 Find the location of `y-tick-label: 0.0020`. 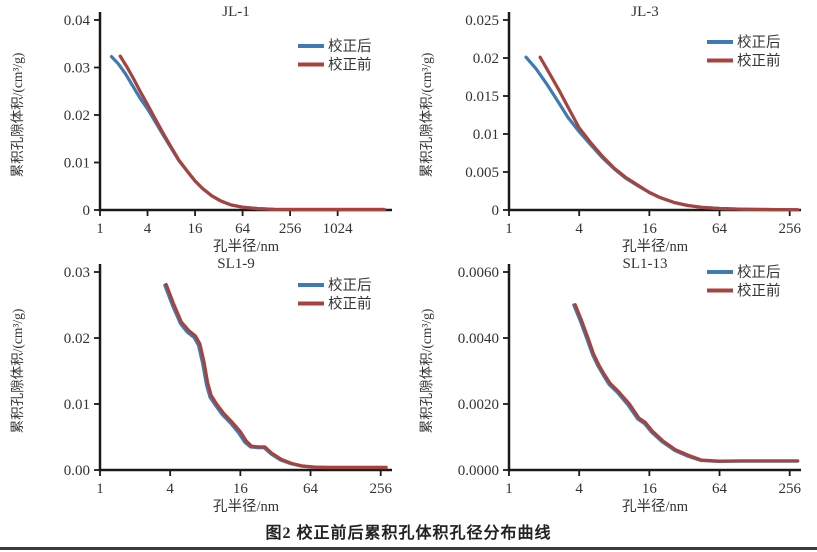

y-tick-label: 0.0020 is located at coordinates (478, 405).